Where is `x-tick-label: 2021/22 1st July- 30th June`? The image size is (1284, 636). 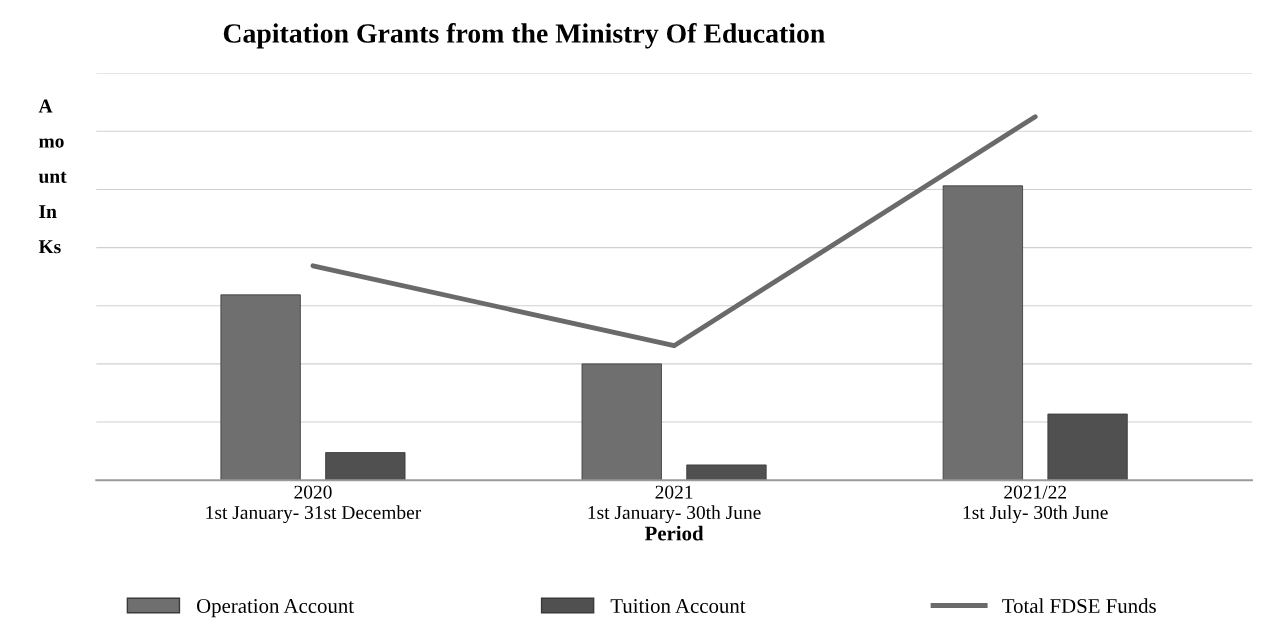 x-tick-label: 2021/22 1st July- 30th June is located at coordinates (1035, 504).